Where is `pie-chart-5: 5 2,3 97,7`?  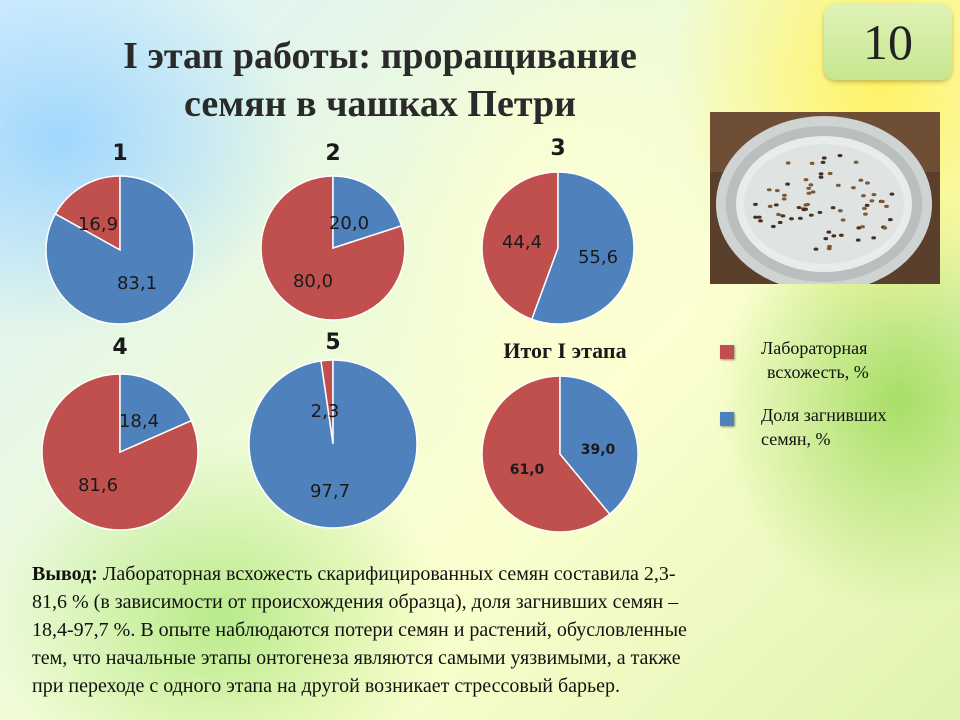 pie-chart-5: 5 2,3 97,7 is located at coordinates (333, 429).